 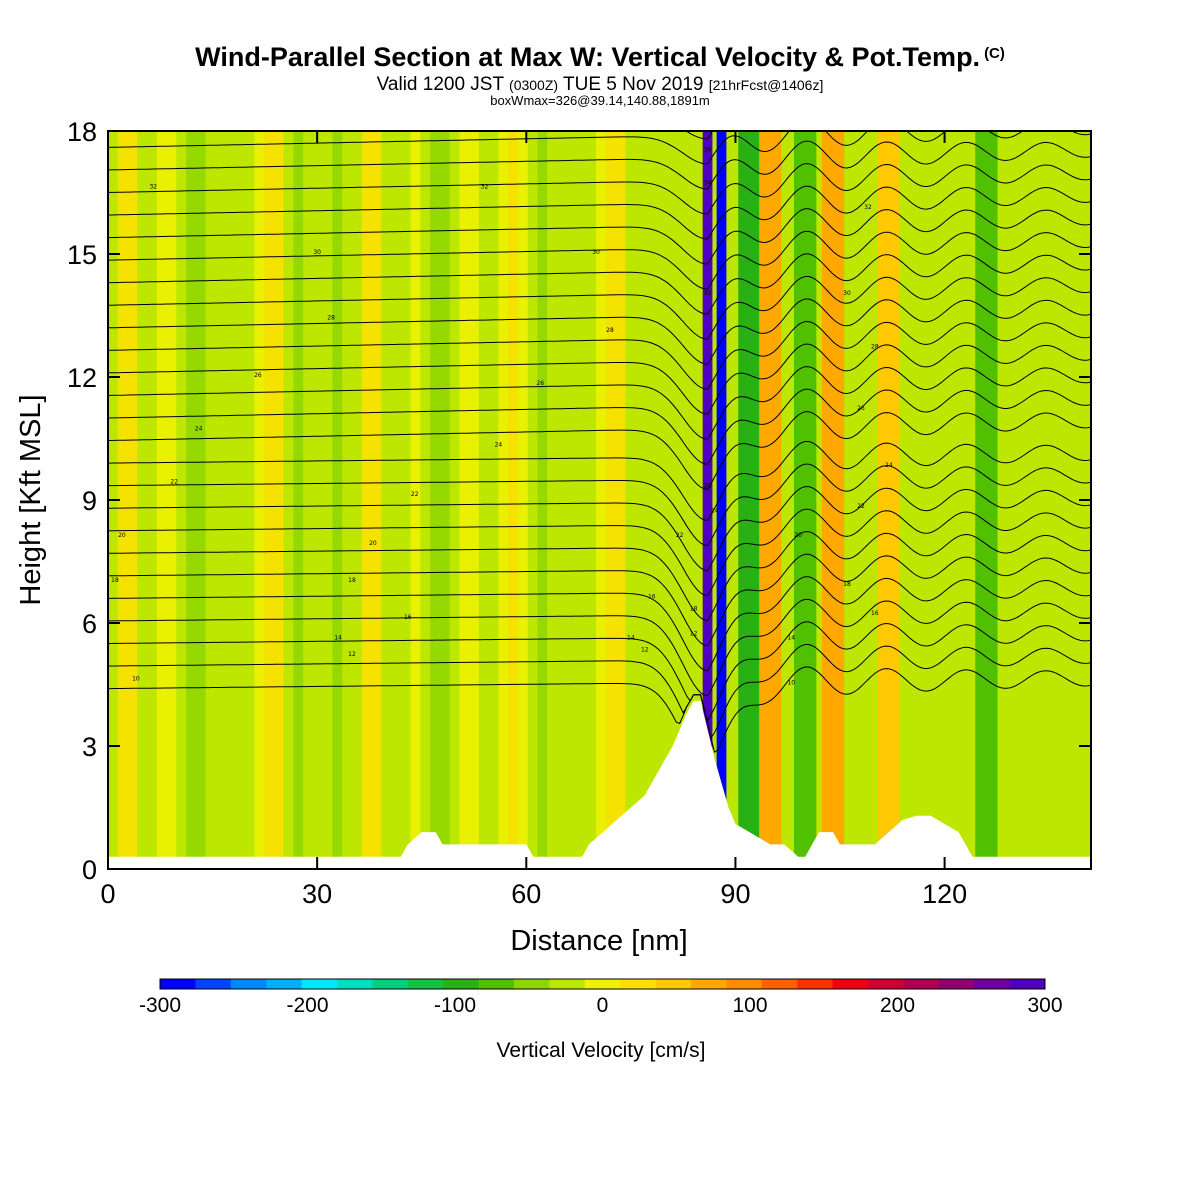 I want to click on colorbar-title: Vertical Velocity [cm/s], so click(x=601, y=1050).